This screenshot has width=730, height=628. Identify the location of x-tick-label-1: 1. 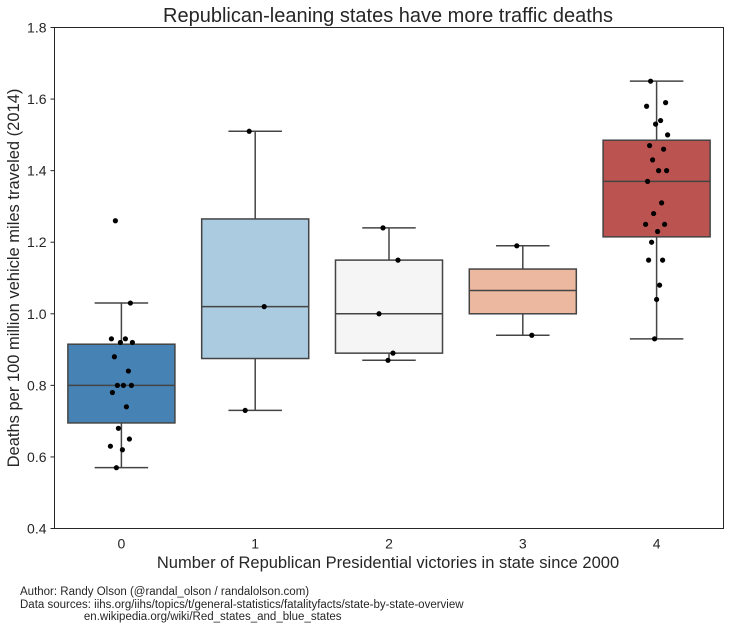
(255, 544).